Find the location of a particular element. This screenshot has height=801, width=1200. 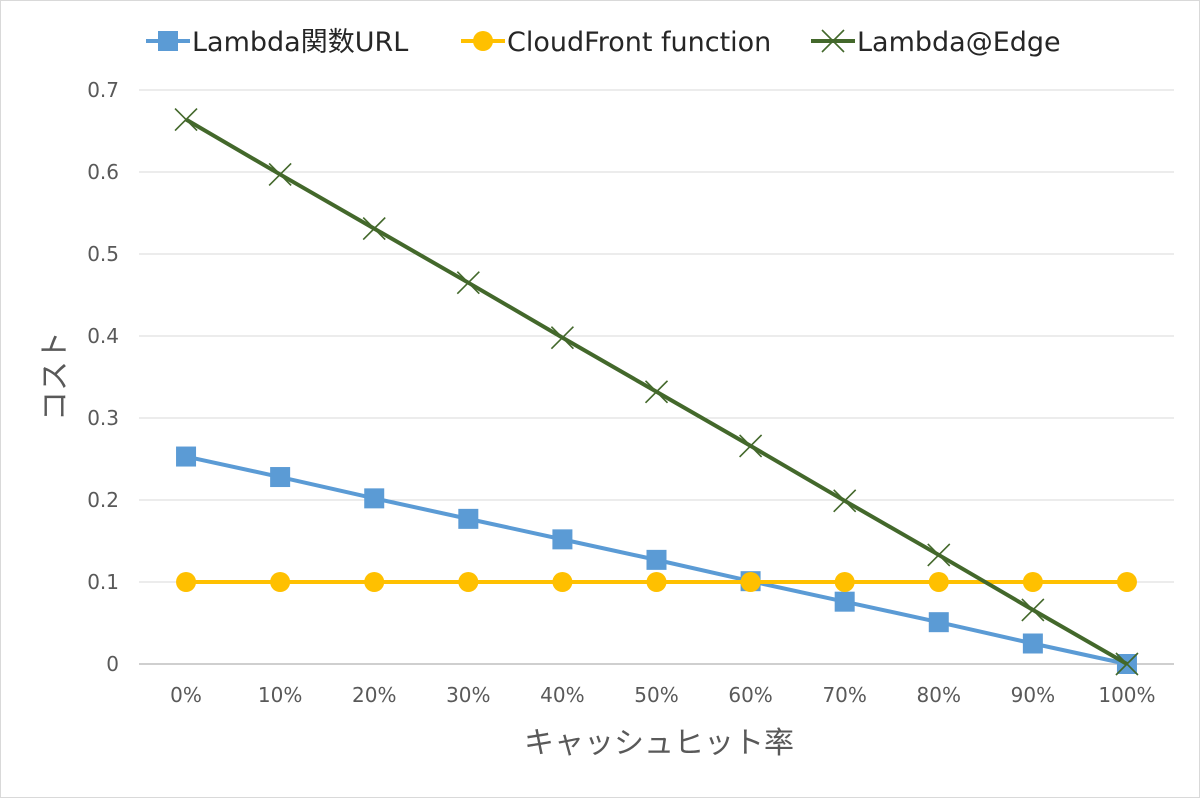

x-tick-label: 70% is located at coordinates (844, 695).